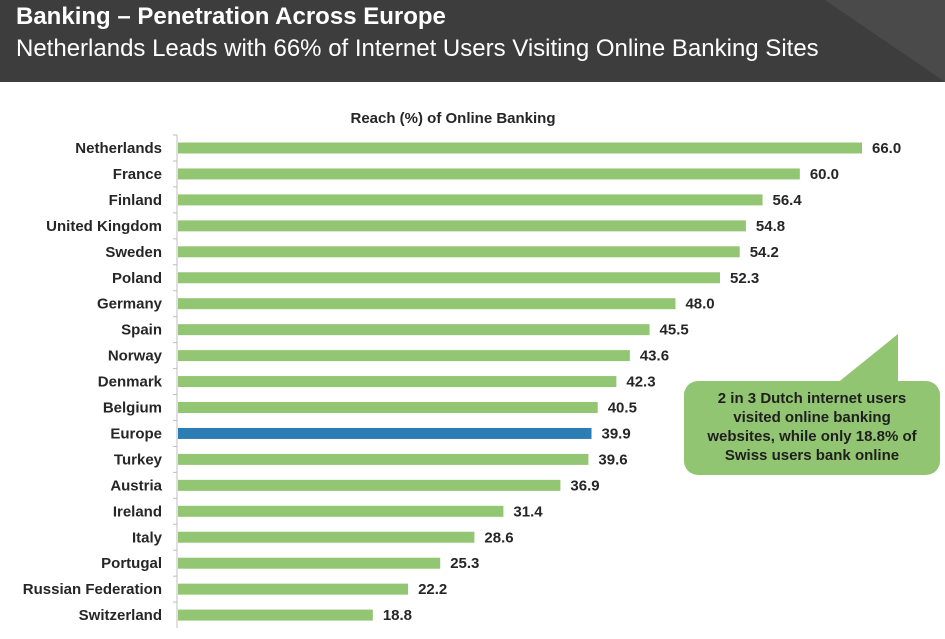  I want to click on category-label: Switzerland, so click(120, 615).